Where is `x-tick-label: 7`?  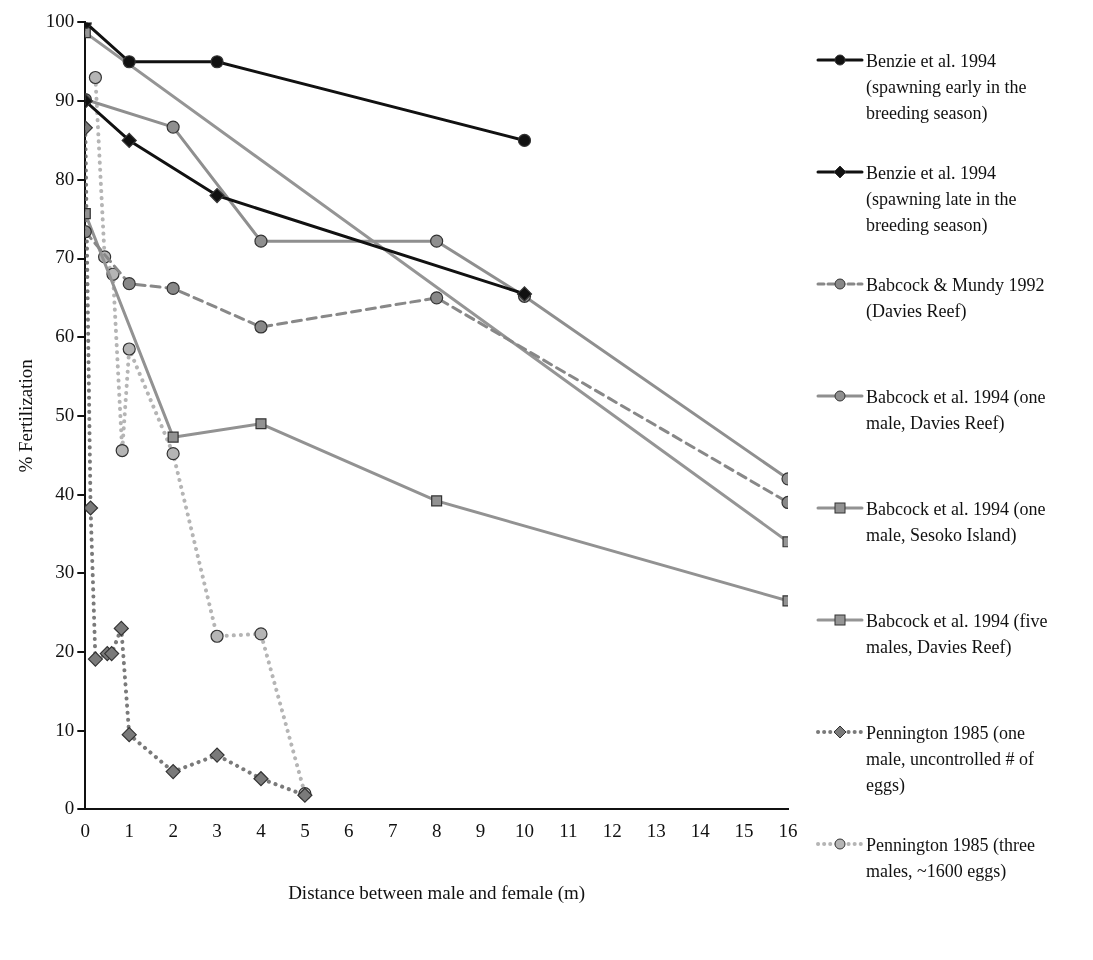 x-tick-label: 7 is located at coordinates (392, 830).